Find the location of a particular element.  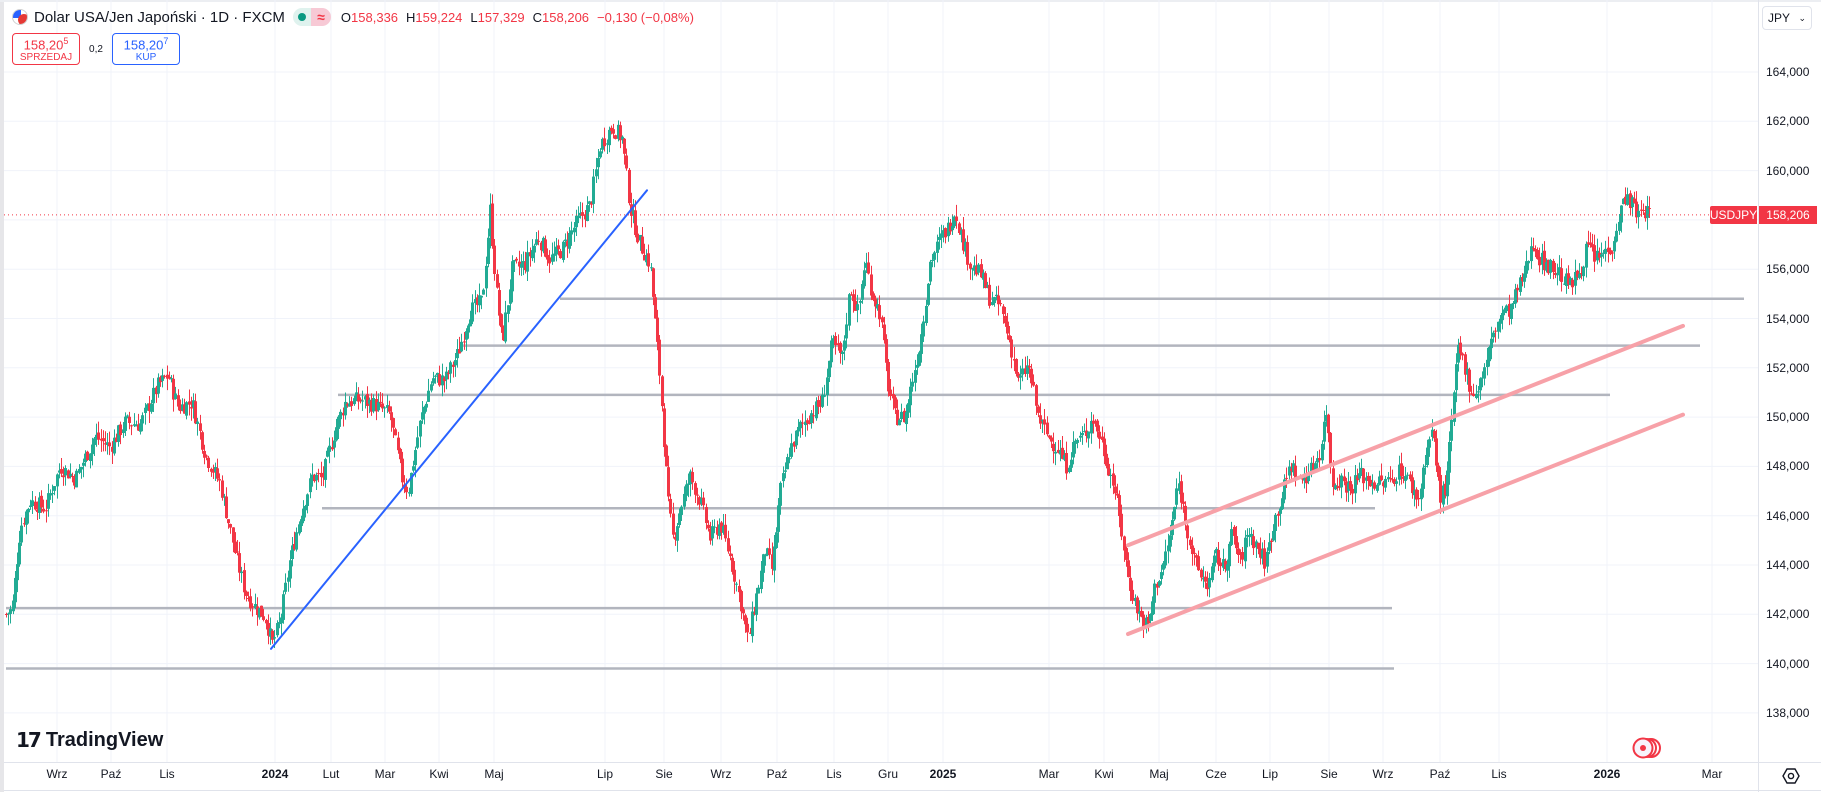

last-price-tag: 158,206 is located at coordinates (1788, 214).